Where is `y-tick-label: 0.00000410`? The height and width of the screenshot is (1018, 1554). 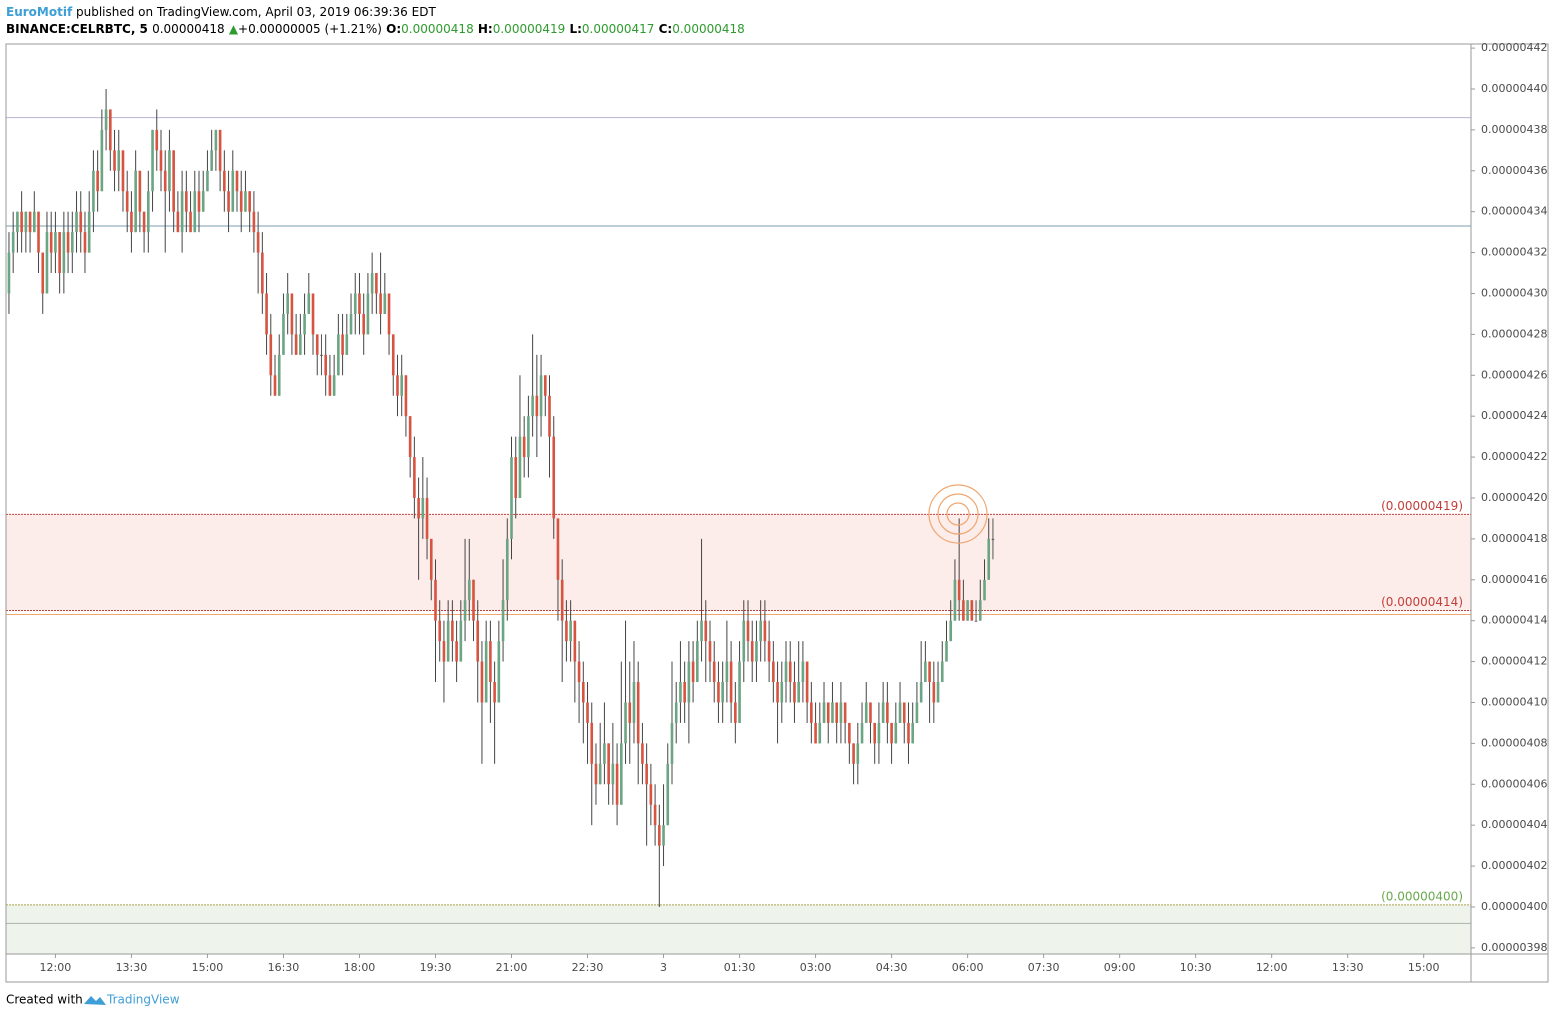
y-tick-label: 0.00000410 is located at coordinates (1514, 701).